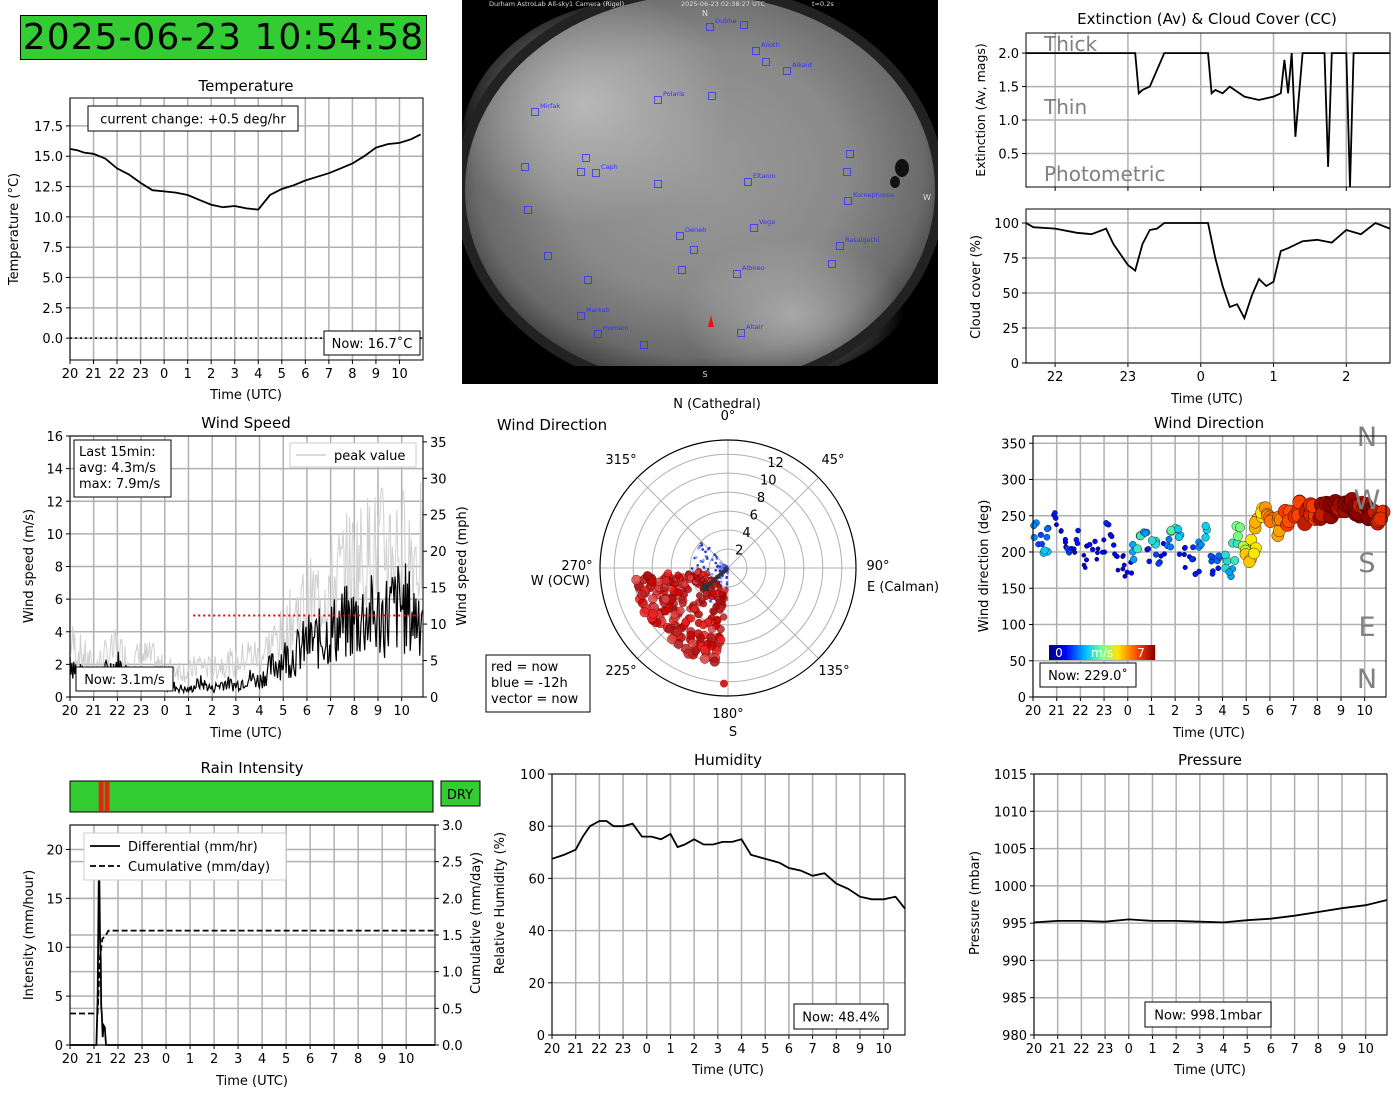 This screenshot has height=1100, width=1400. Describe the element at coordinates (975, 903) in the screenshot. I see `pressure-ylabel: Pressure (mbar)` at that location.